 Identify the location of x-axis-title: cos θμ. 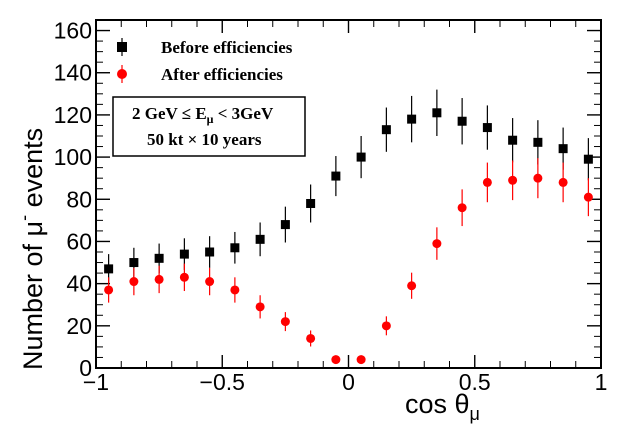
(442, 406).